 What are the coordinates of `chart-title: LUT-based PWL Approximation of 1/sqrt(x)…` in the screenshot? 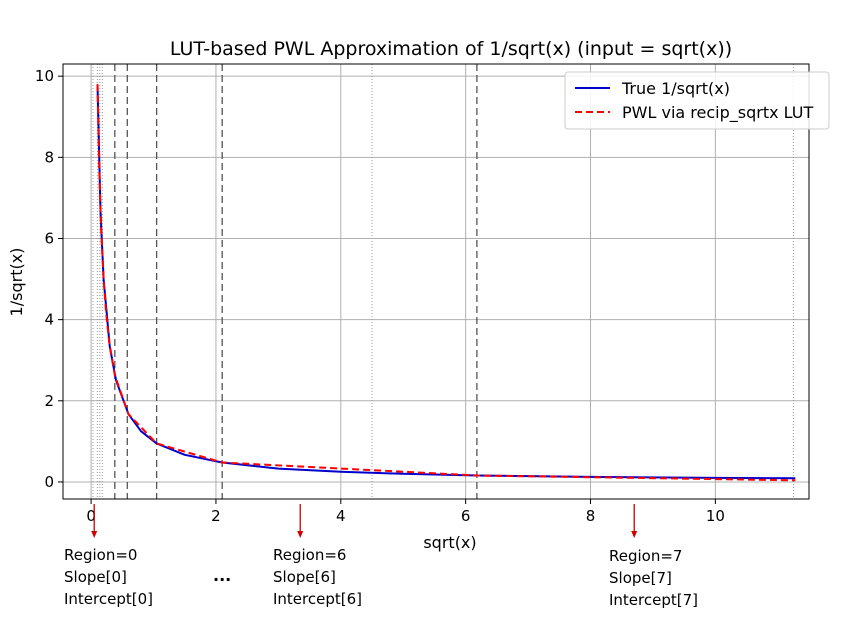 It's located at (451, 49).